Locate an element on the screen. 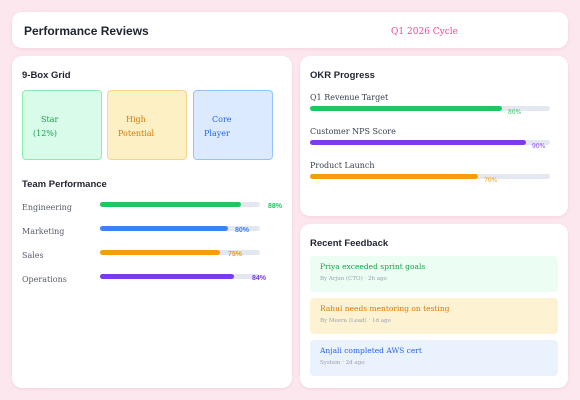 The height and width of the screenshot is (400, 580). team-percent-marketing: 80% is located at coordinates (242, 230).